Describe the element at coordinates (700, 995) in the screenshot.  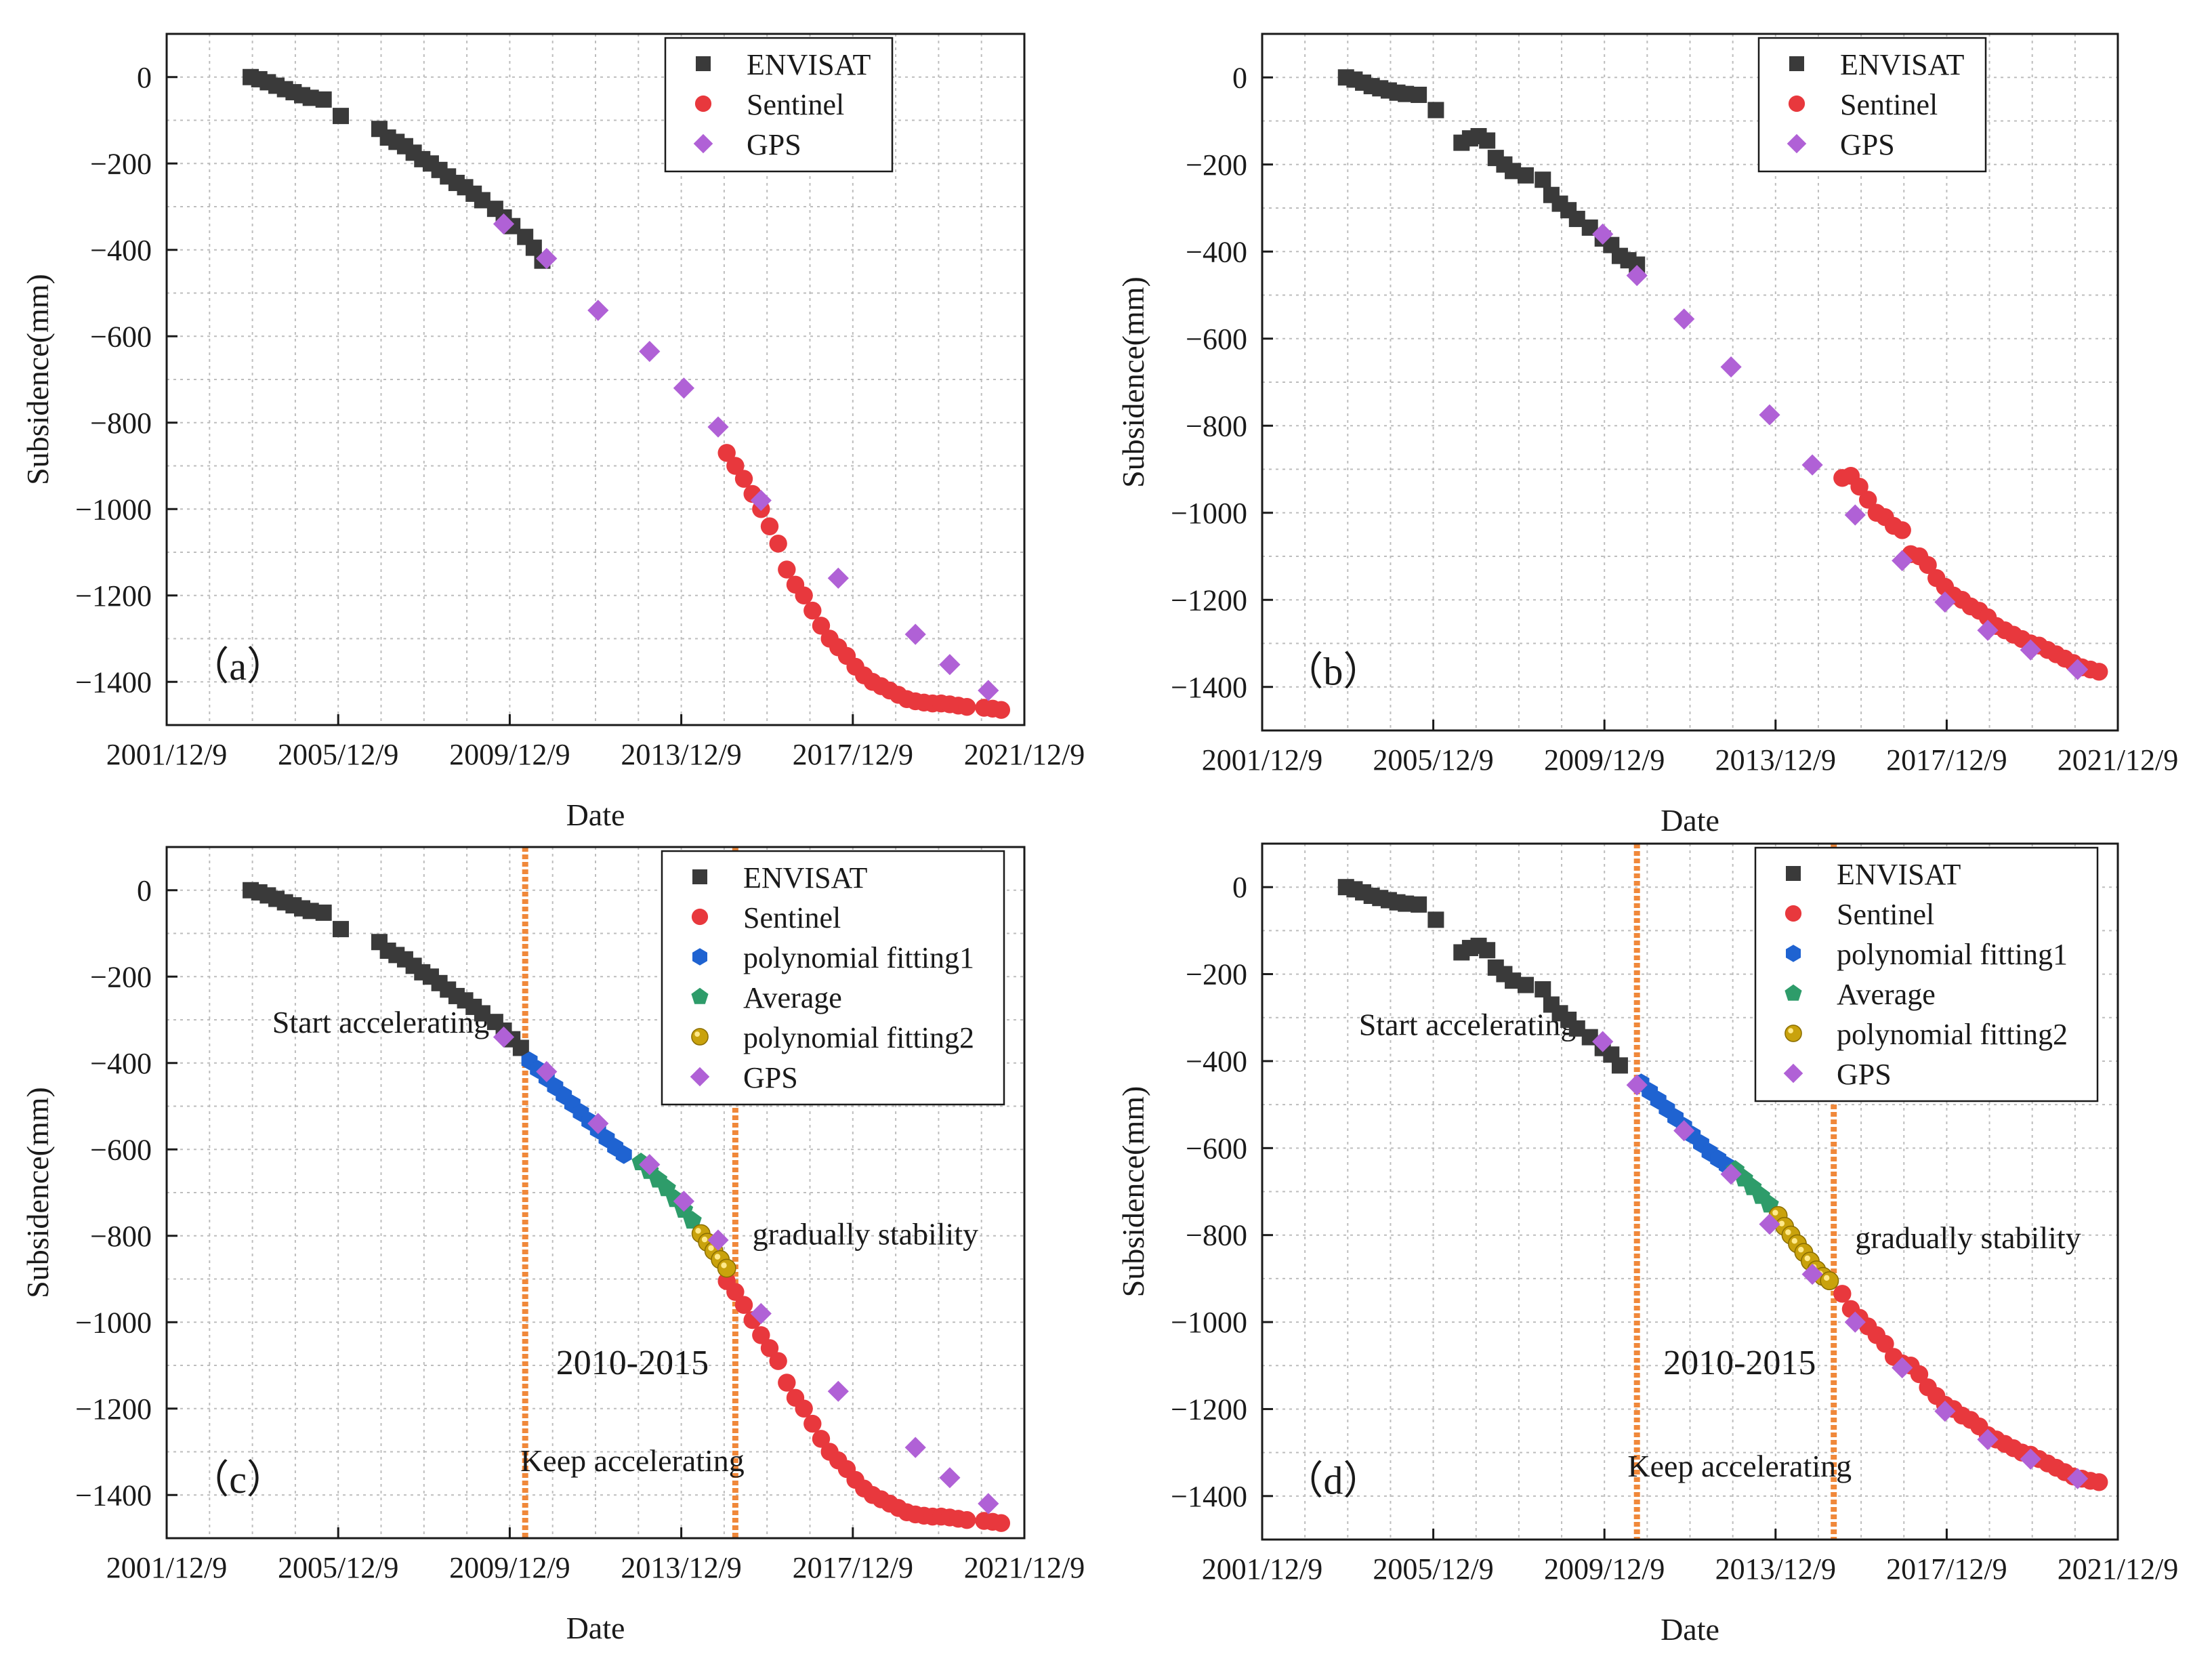
I see `legend-marker-pentagon` at that location.